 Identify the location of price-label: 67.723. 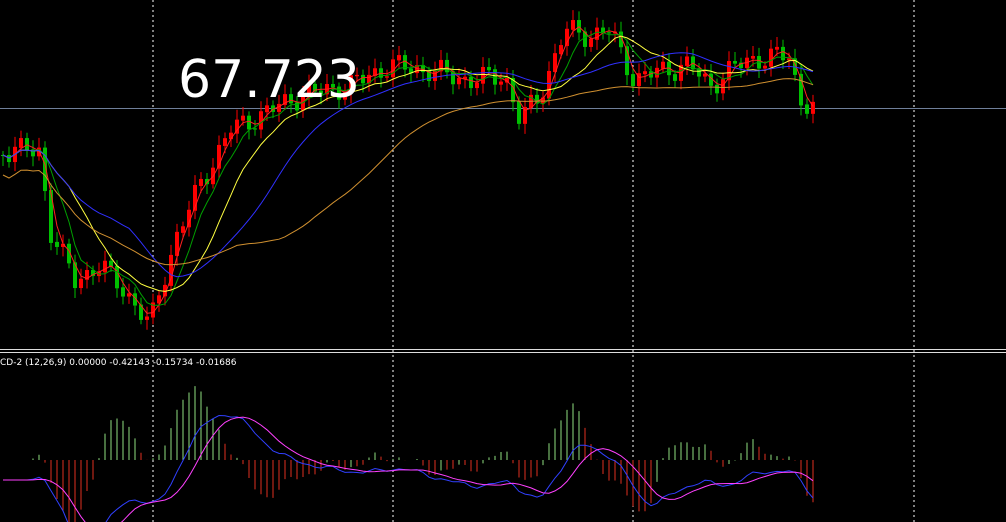
(269, 80).